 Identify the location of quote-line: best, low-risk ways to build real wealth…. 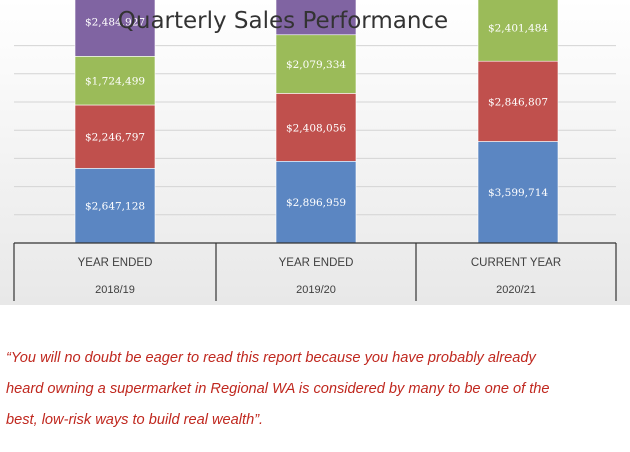
(135, 420).